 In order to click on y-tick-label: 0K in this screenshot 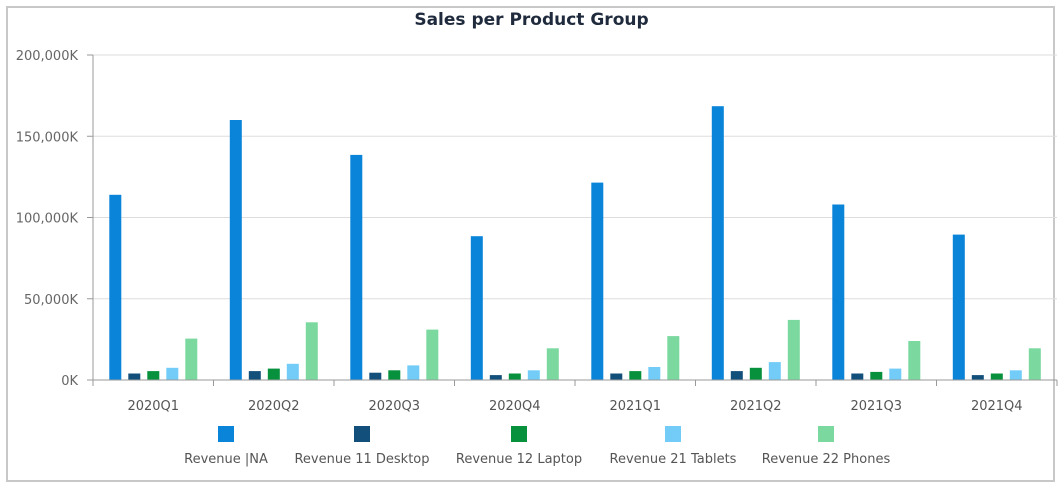, I will do `click(69, 381)`.